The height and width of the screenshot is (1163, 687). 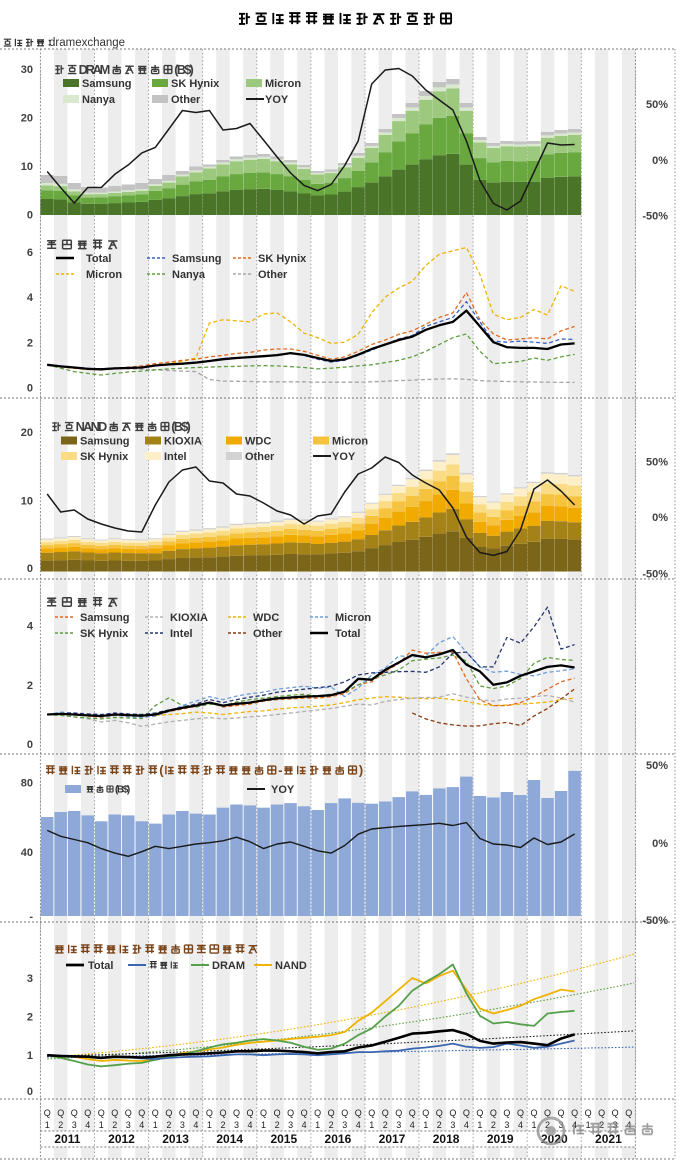 I want to click on svg-text: 6, so click(x=30, y=253).